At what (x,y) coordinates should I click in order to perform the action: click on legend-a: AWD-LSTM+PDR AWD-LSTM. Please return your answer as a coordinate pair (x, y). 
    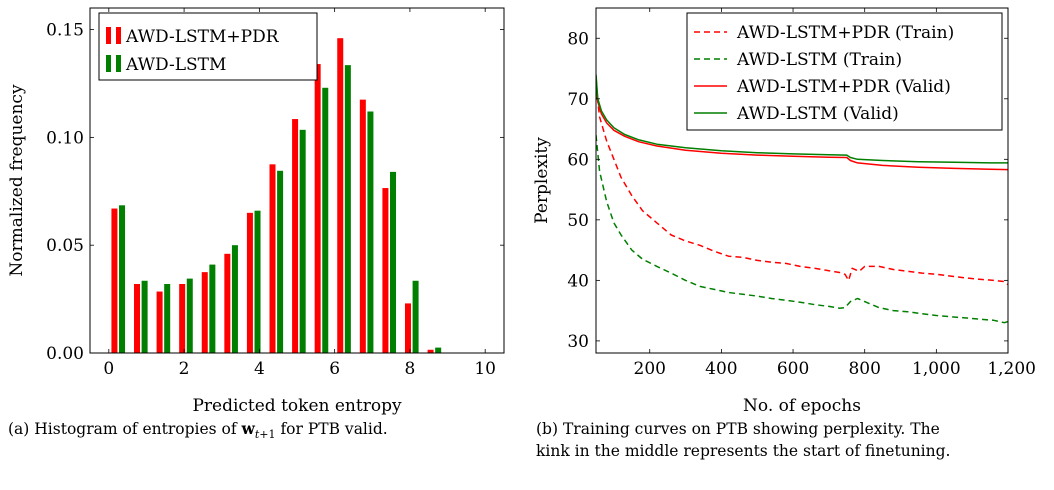
    Looking at the image, I should click on (208, 46).